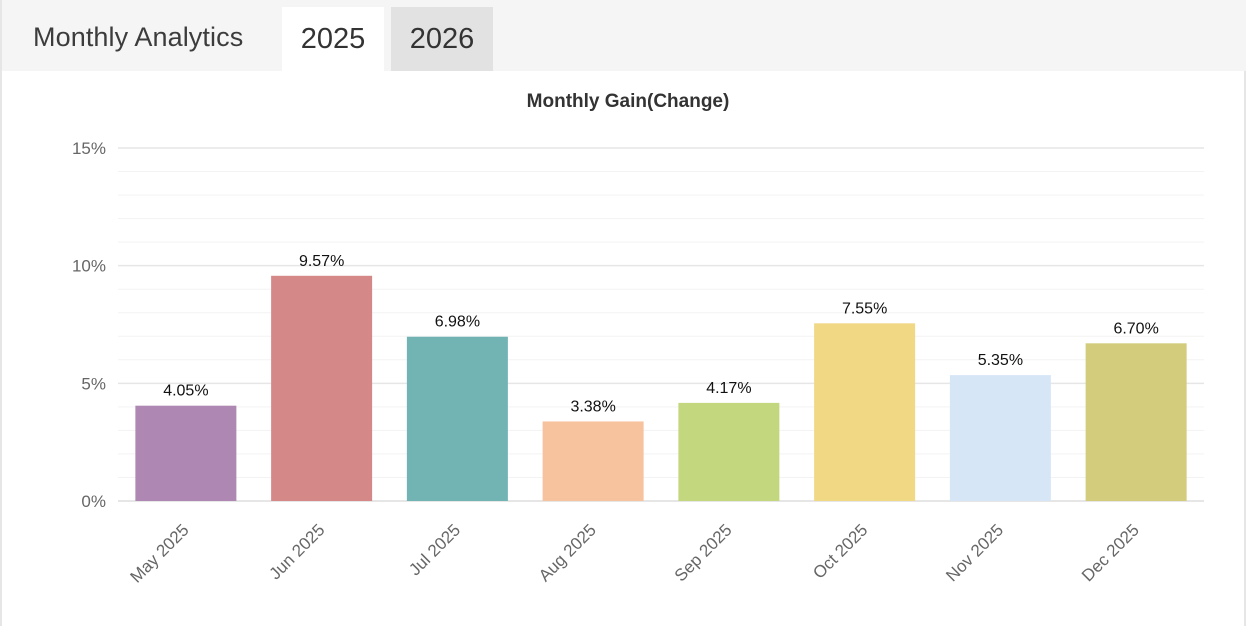 This screenshot has width=1246, height=626. What do you see at coordinates (974, 552) in the screenshot?
I see `x-tick-label: Nov 2025` at bounding box center [974, 552].